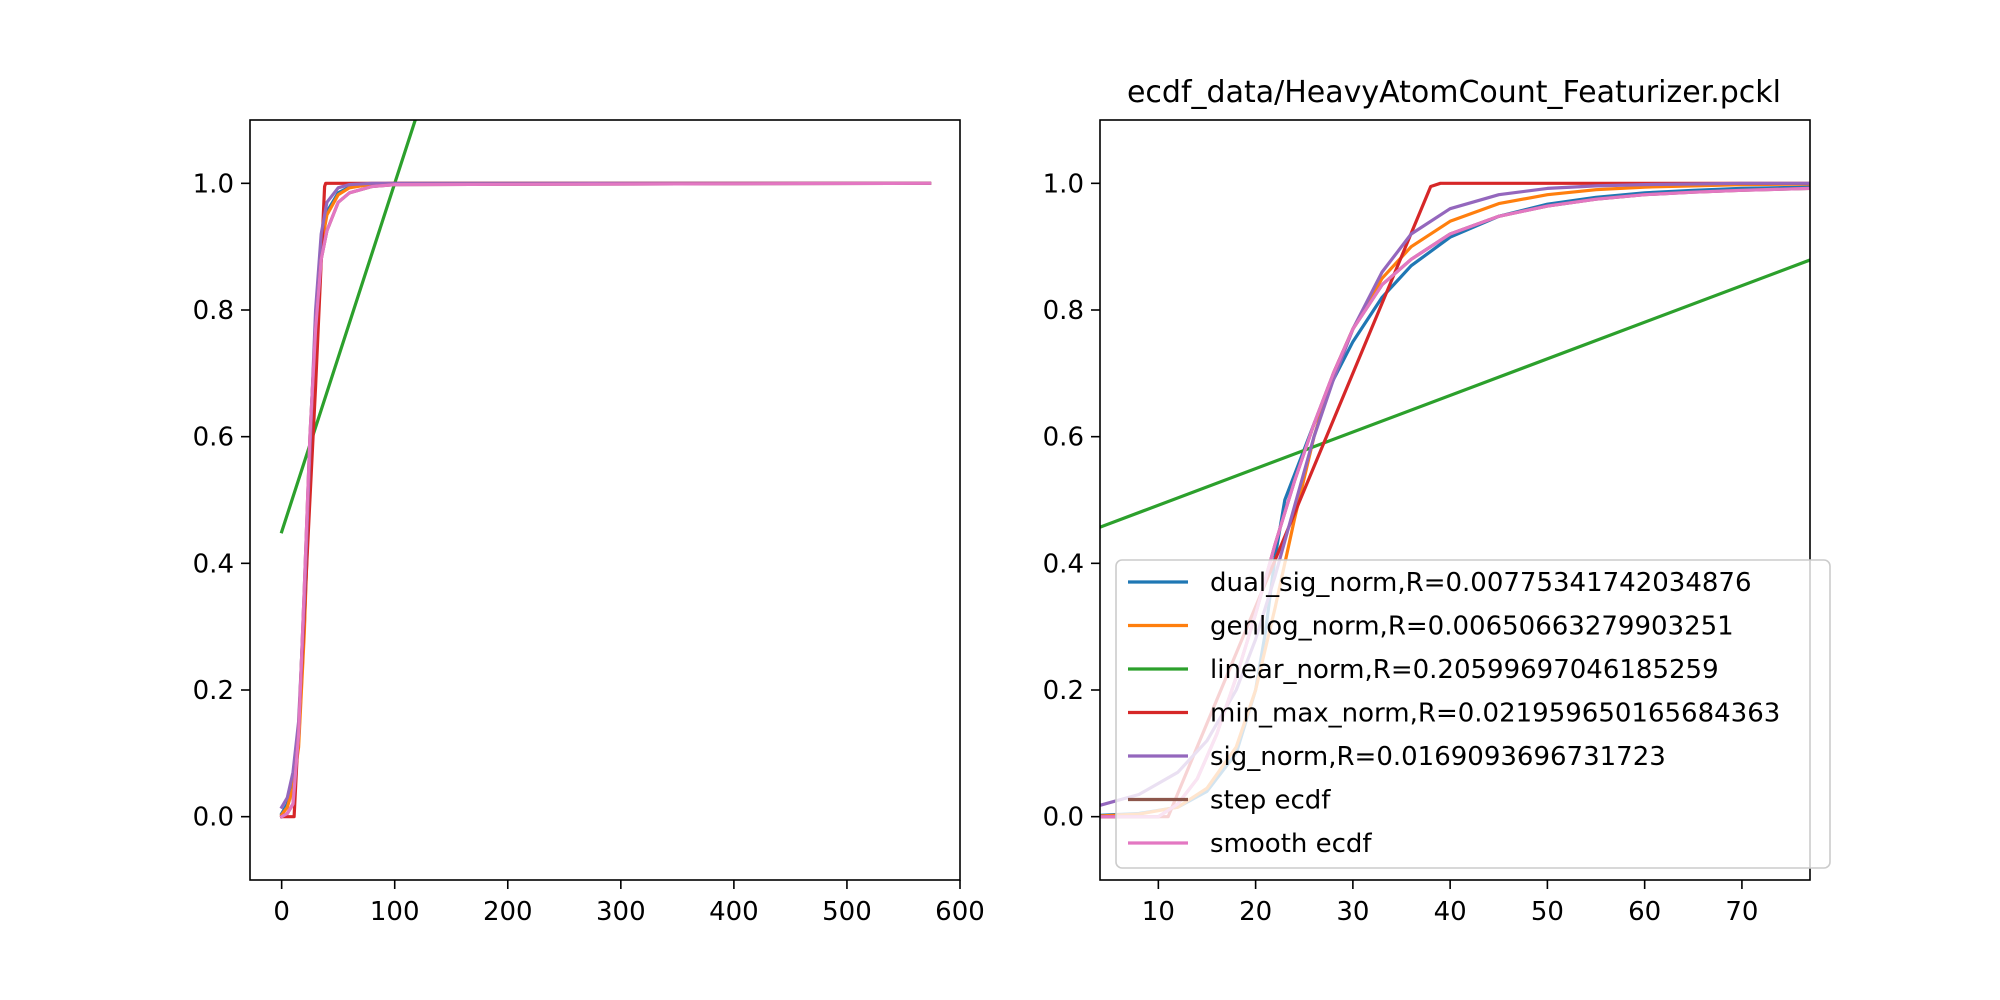  What do you see at coordinates (1063, 438) in the screenshot?
I see `right-y-tick-label: 0.6` at bounding box center [1063, 438].